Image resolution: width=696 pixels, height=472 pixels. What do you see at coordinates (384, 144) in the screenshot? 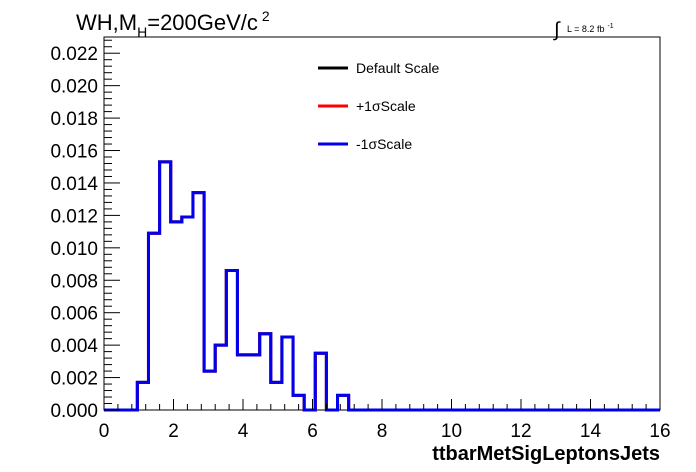
I see `legend-label: -1σScale` at bounding box center [384, 144].